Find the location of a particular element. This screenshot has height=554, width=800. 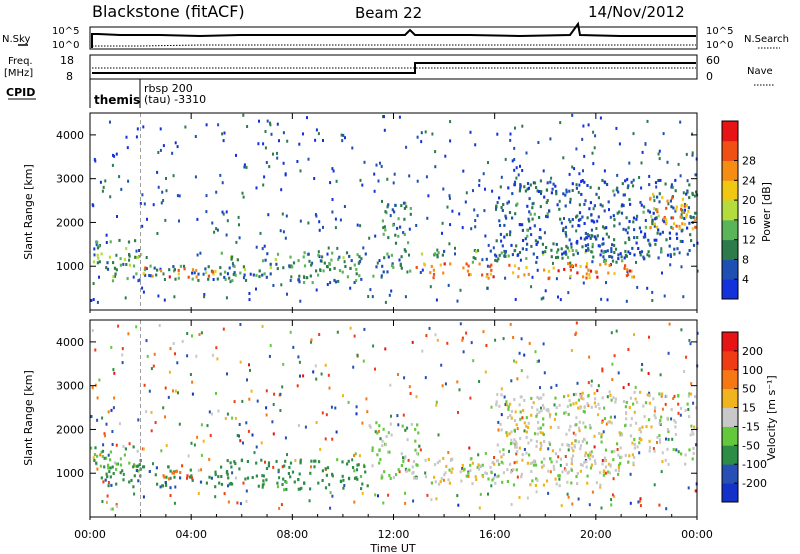

nave-label: Nave is located at coordinates (760, 71).